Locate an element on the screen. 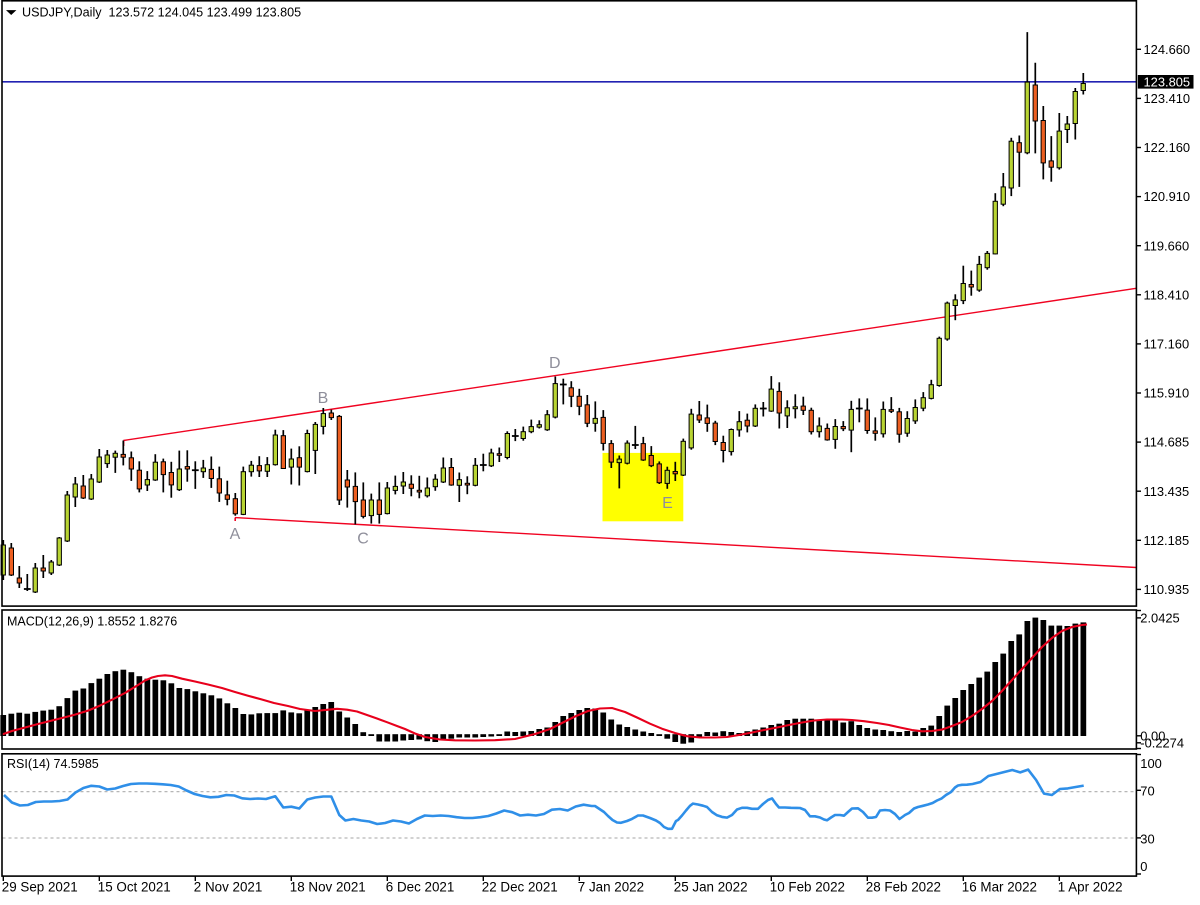 The width and height of the screenshot is (1200, 905). svg-text: 110.935 is located at coordinates (1167, 589).